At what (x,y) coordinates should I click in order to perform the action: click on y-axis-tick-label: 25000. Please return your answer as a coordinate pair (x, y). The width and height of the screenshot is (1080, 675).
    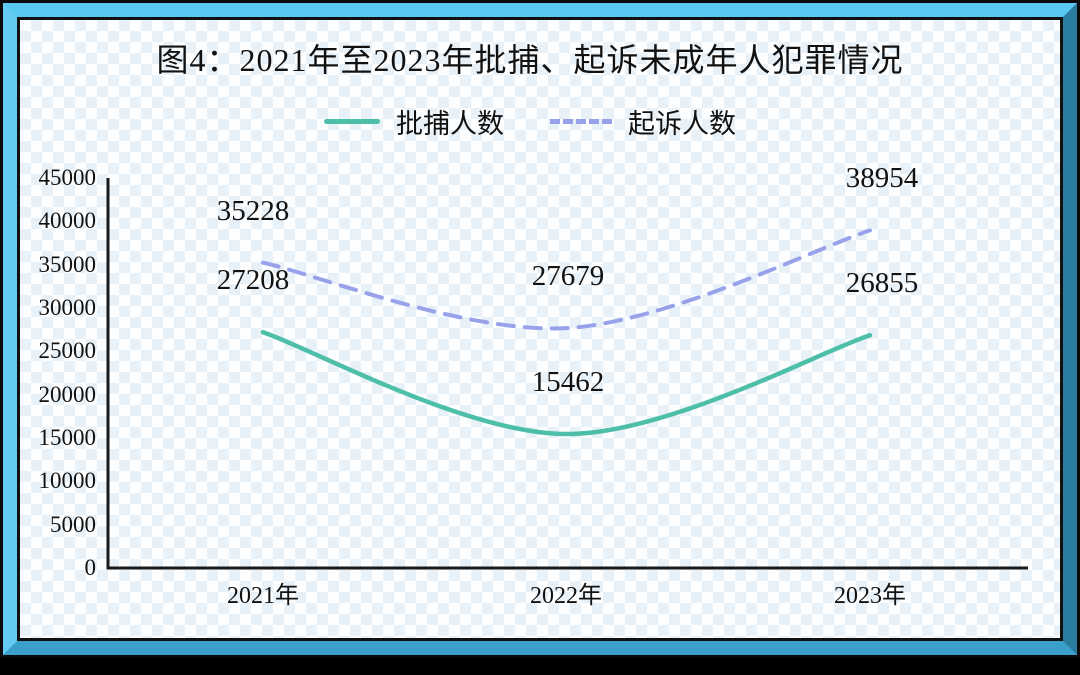
    Looking at the image, I should click on (67, 351).